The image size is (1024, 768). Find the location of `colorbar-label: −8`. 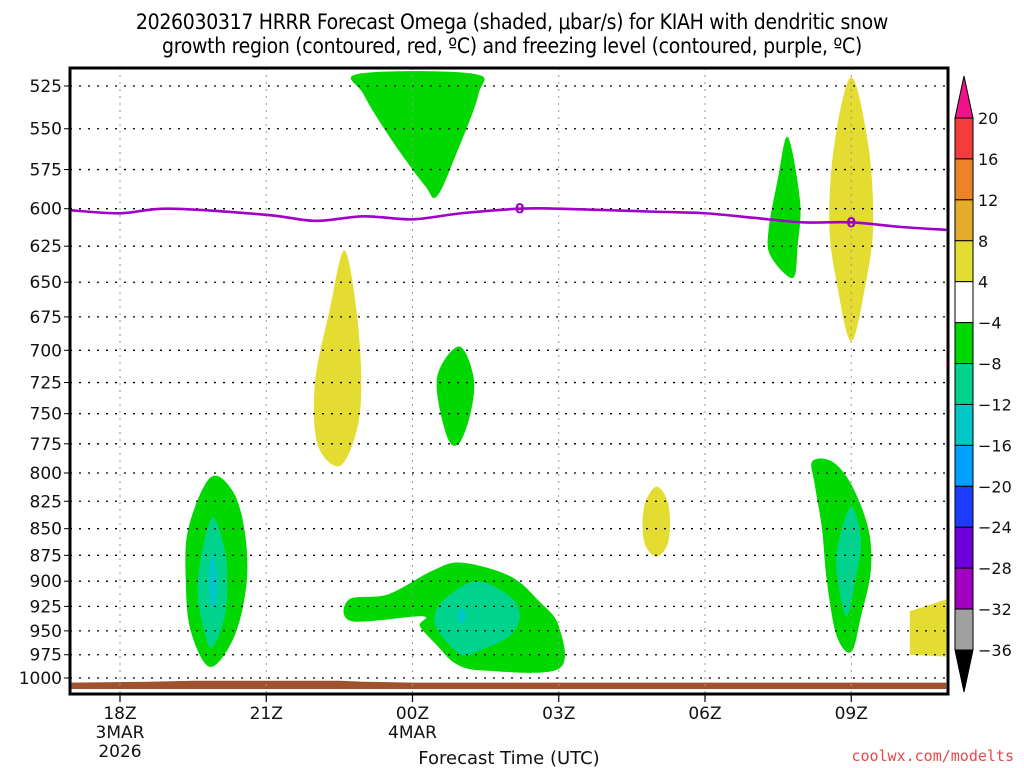

colorbar-label: −8 is located at coordinates (990, 364).